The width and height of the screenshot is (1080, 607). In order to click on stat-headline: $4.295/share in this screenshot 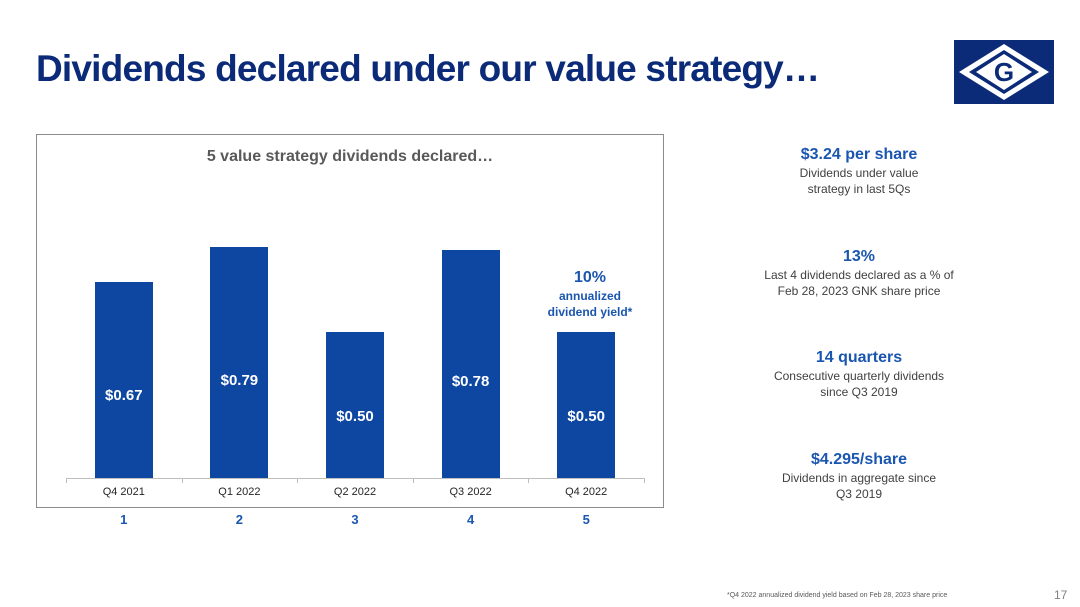, I will do `click(859, 459)`.